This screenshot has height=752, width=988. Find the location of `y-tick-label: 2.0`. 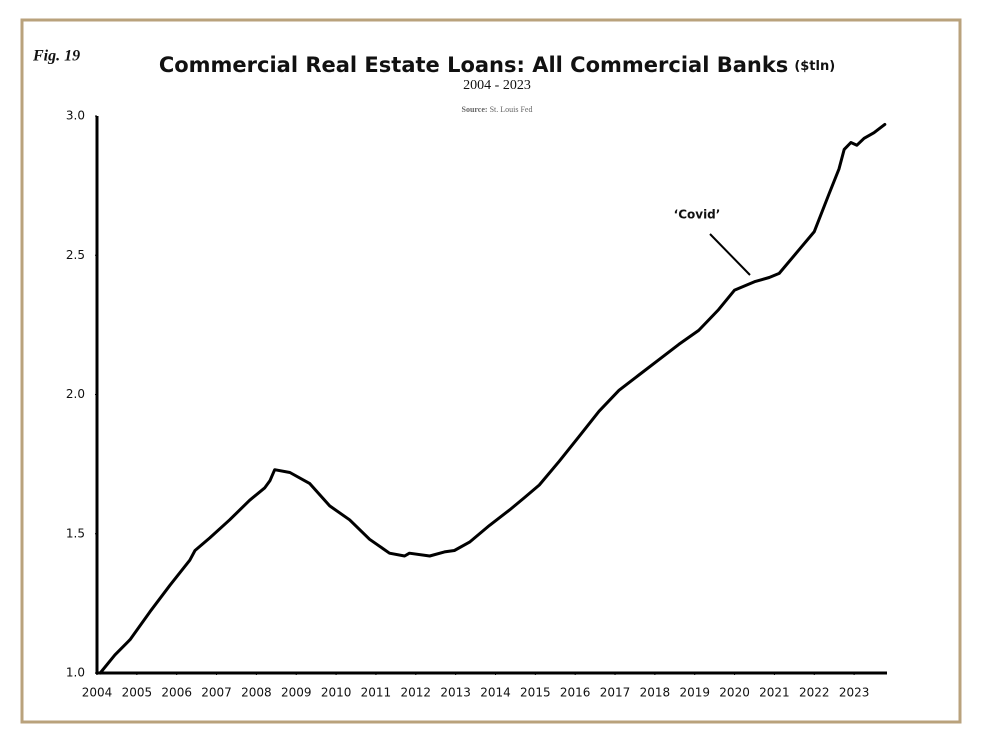

y-tick-label: 2.0 is located at coordinates (75, 394).